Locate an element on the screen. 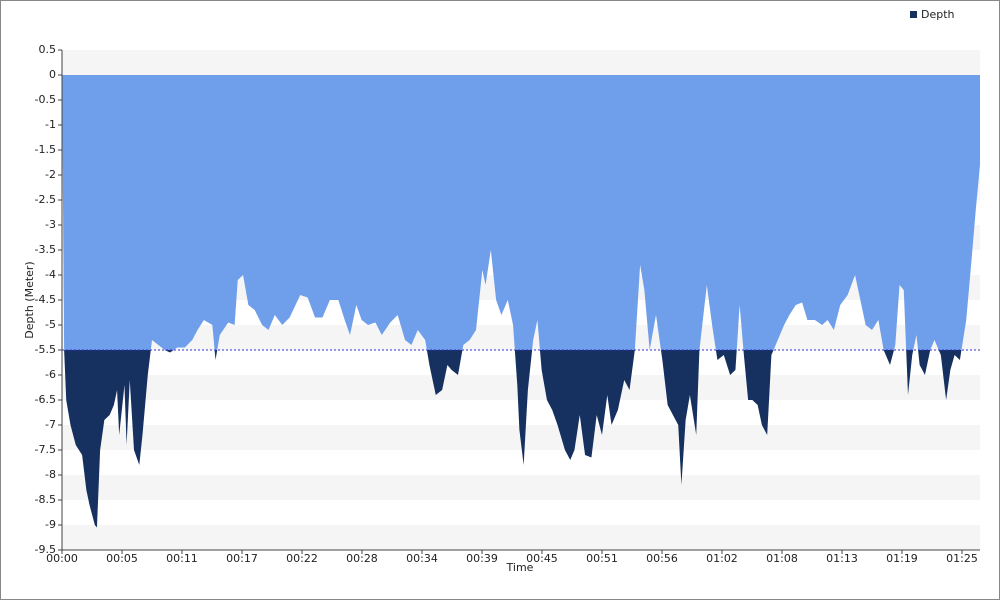 This screenshot has width=1000, height=600. y-tick-label: -2.5 is located at coordinates (45, 199).